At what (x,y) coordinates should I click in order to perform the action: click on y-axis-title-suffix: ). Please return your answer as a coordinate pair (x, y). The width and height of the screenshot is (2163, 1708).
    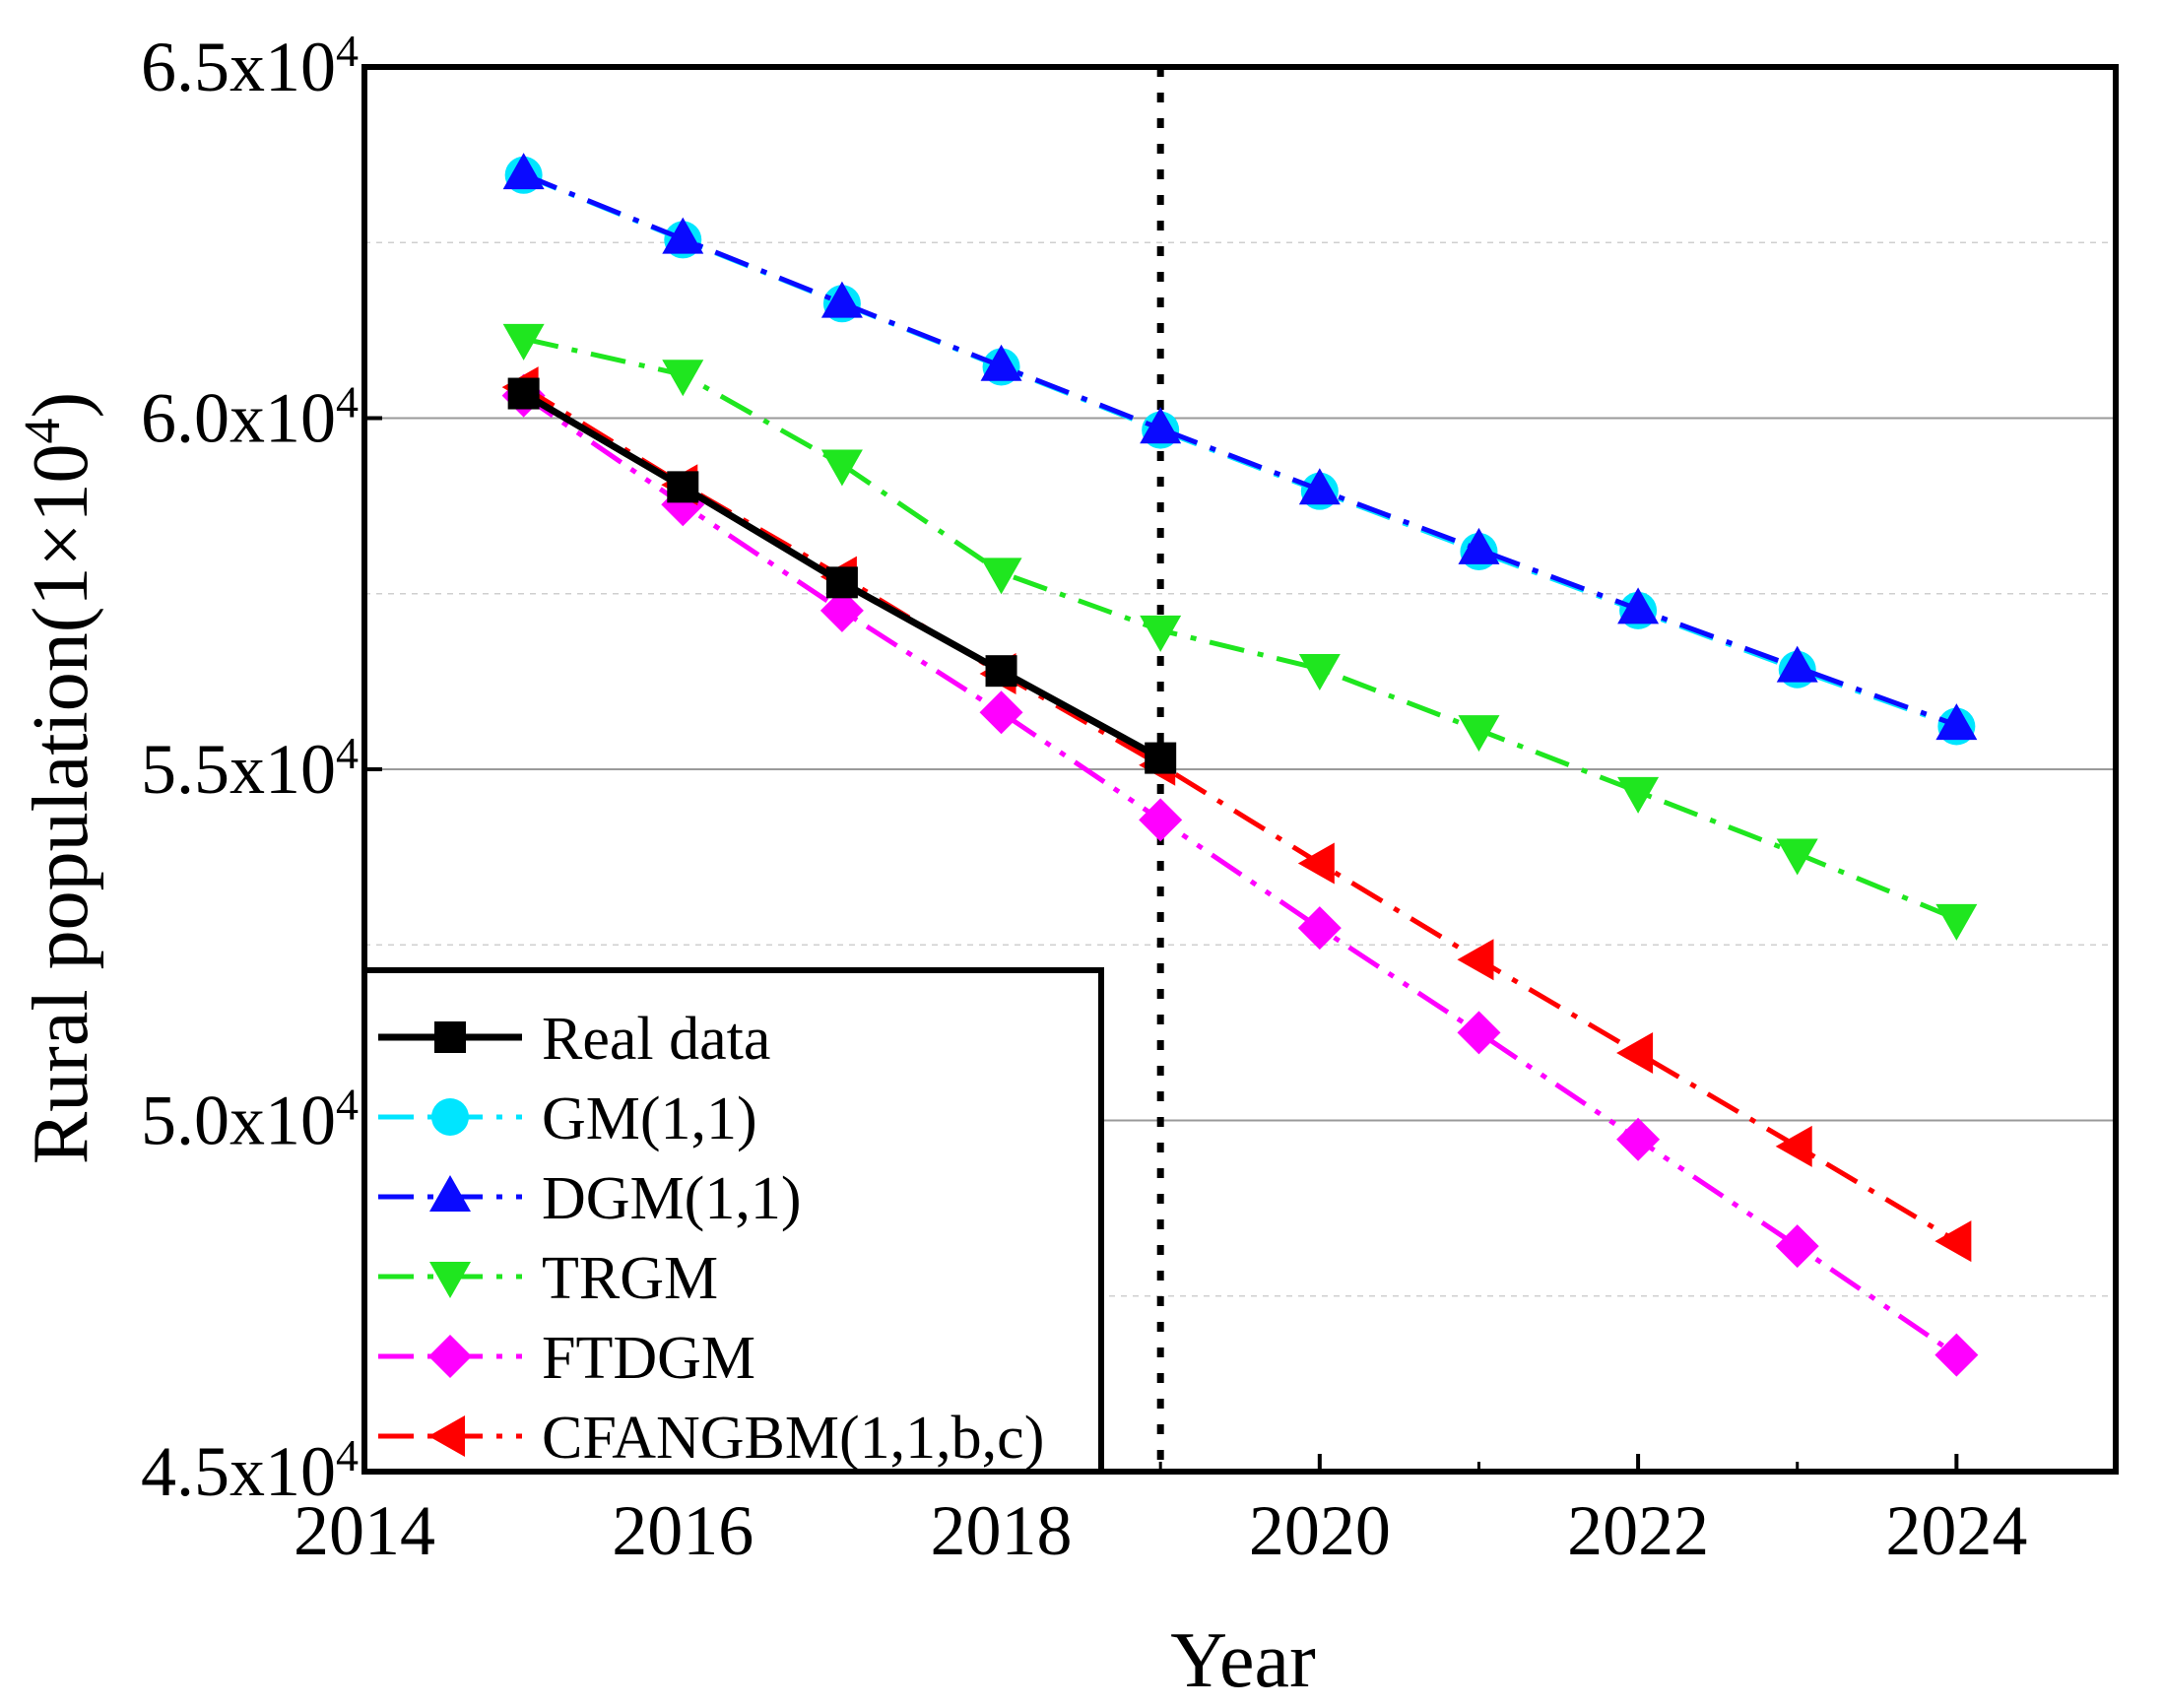
    Looking at the image, I should click on (61, 405).